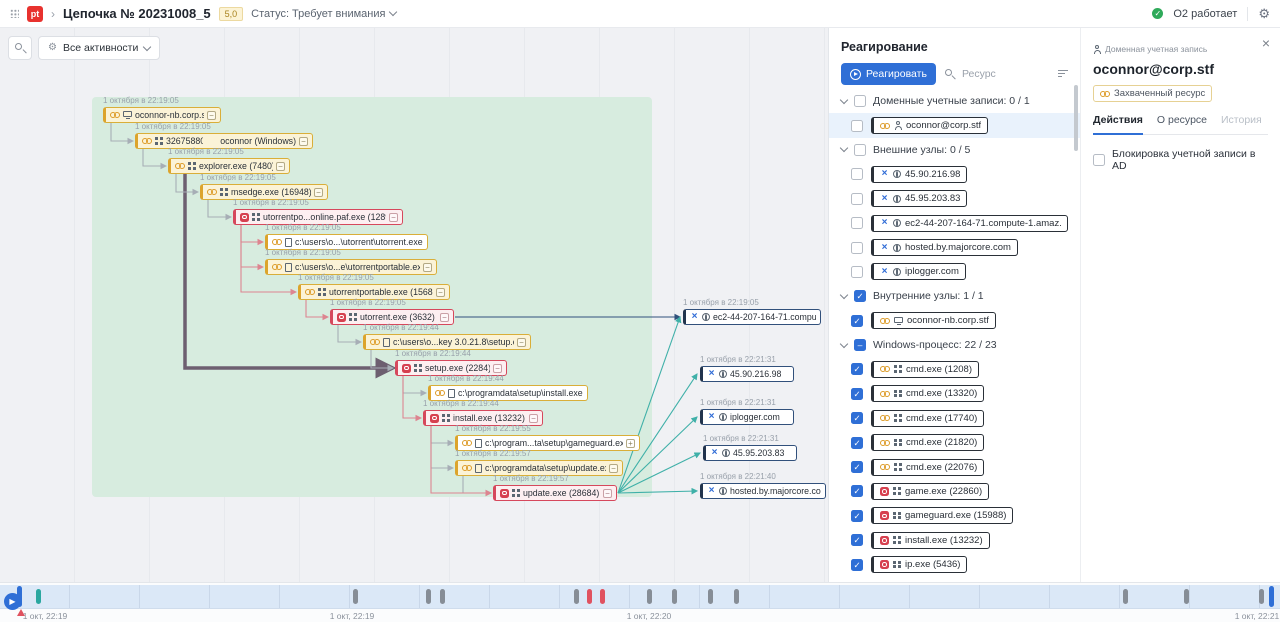  I want to click on detail-tab: Действия, so click(1118, 124).